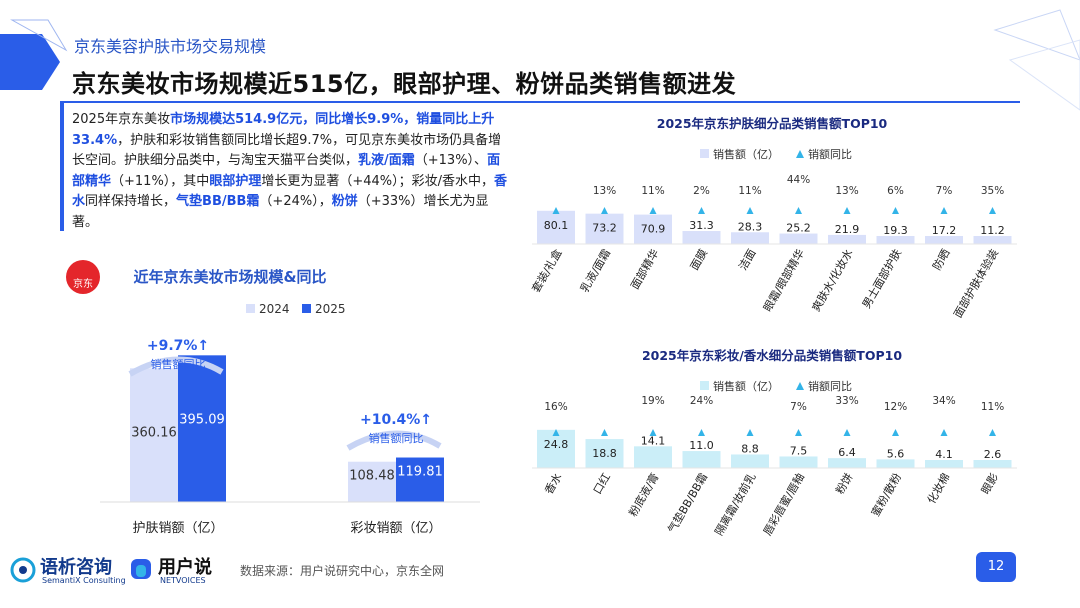 The image size is (1080, 608). What do you see at coordinates (992, 407) in the screenshot?
I see `mk-growth-label-9: 11%` at bounding box center [992, 407].